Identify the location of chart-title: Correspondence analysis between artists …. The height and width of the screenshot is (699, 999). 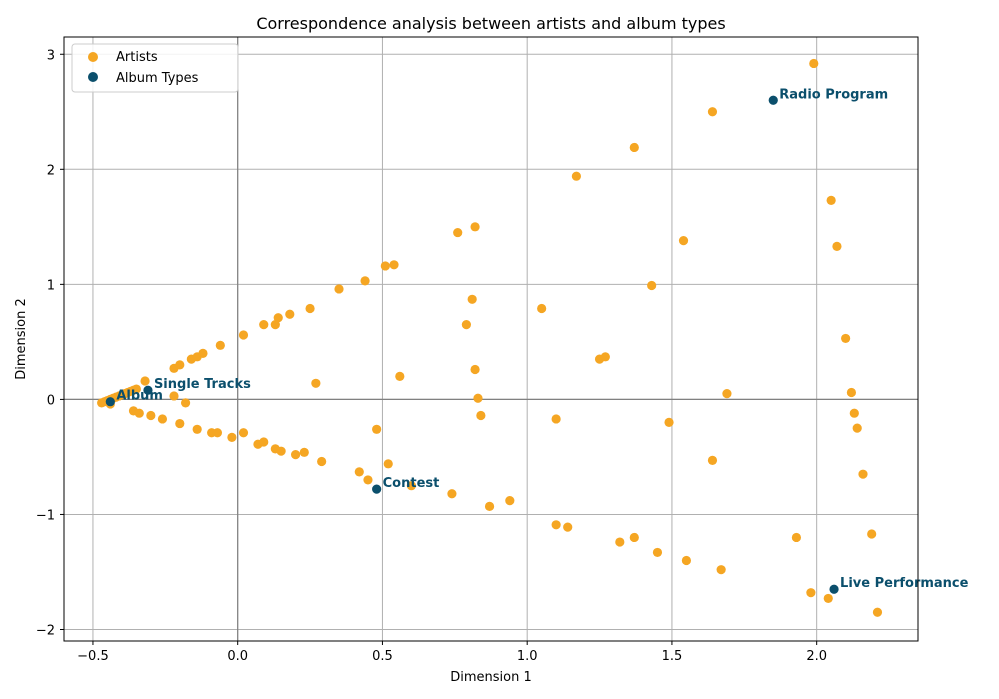
(490, 23).